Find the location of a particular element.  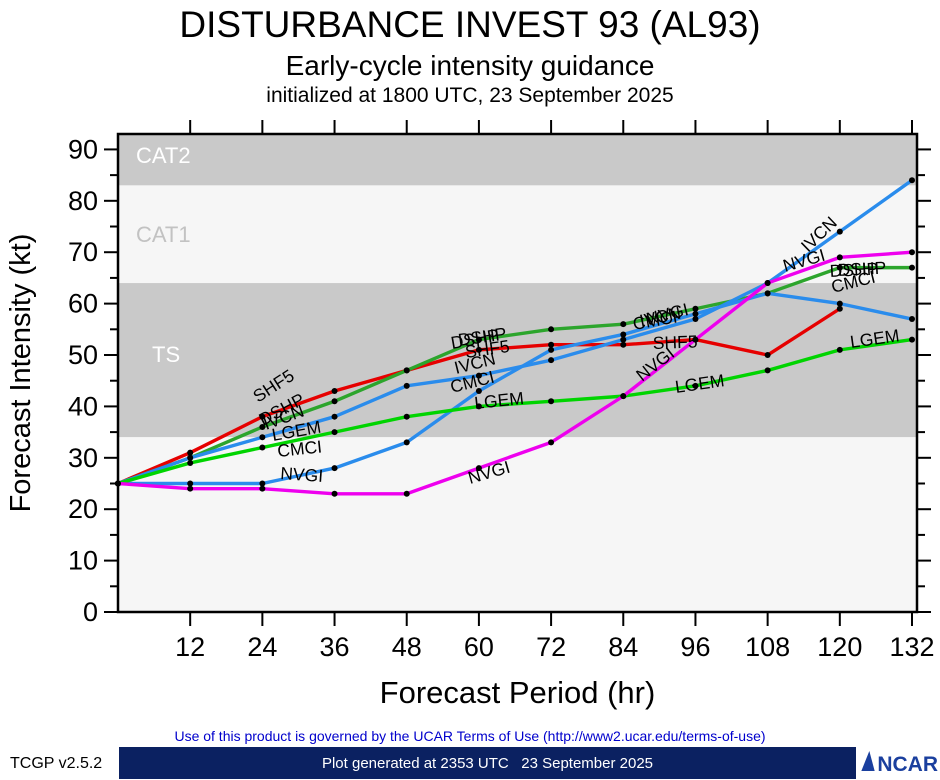

y-tick-label: 40 is located at coordinates (83, 406).